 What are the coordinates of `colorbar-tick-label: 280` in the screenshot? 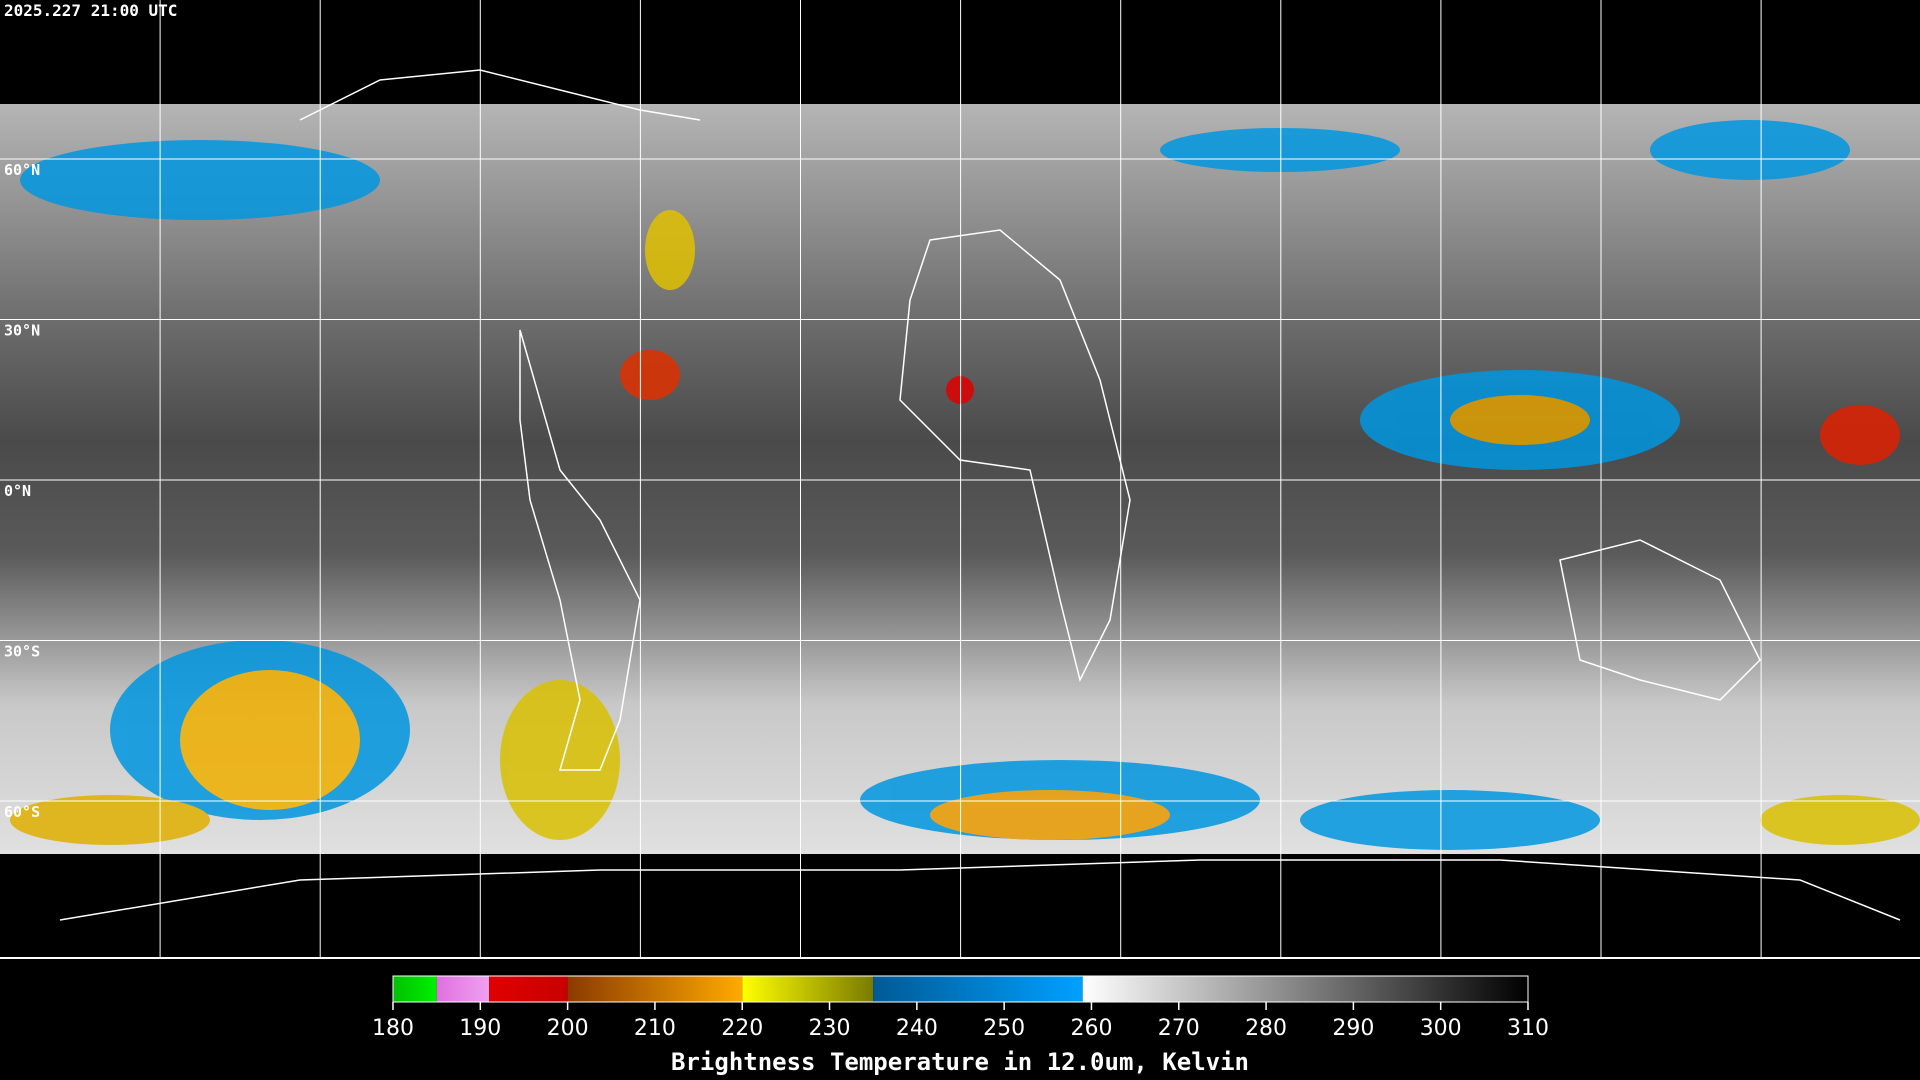 It's located at (1266, 1028).